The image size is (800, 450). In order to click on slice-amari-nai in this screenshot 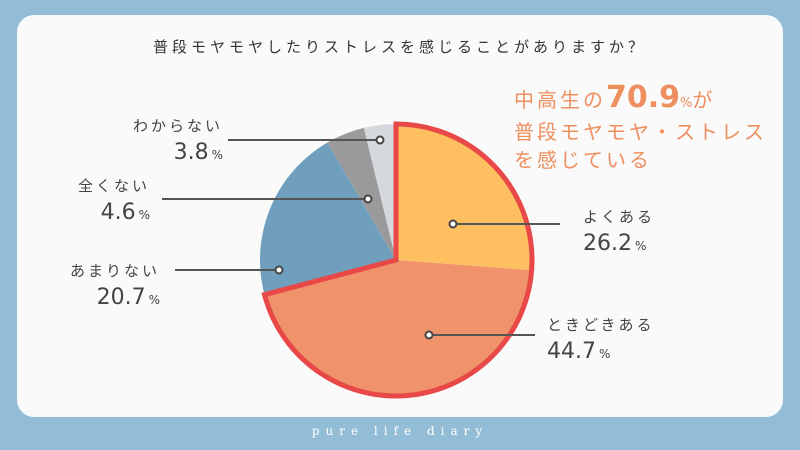, I will do `click(327, 218)`.